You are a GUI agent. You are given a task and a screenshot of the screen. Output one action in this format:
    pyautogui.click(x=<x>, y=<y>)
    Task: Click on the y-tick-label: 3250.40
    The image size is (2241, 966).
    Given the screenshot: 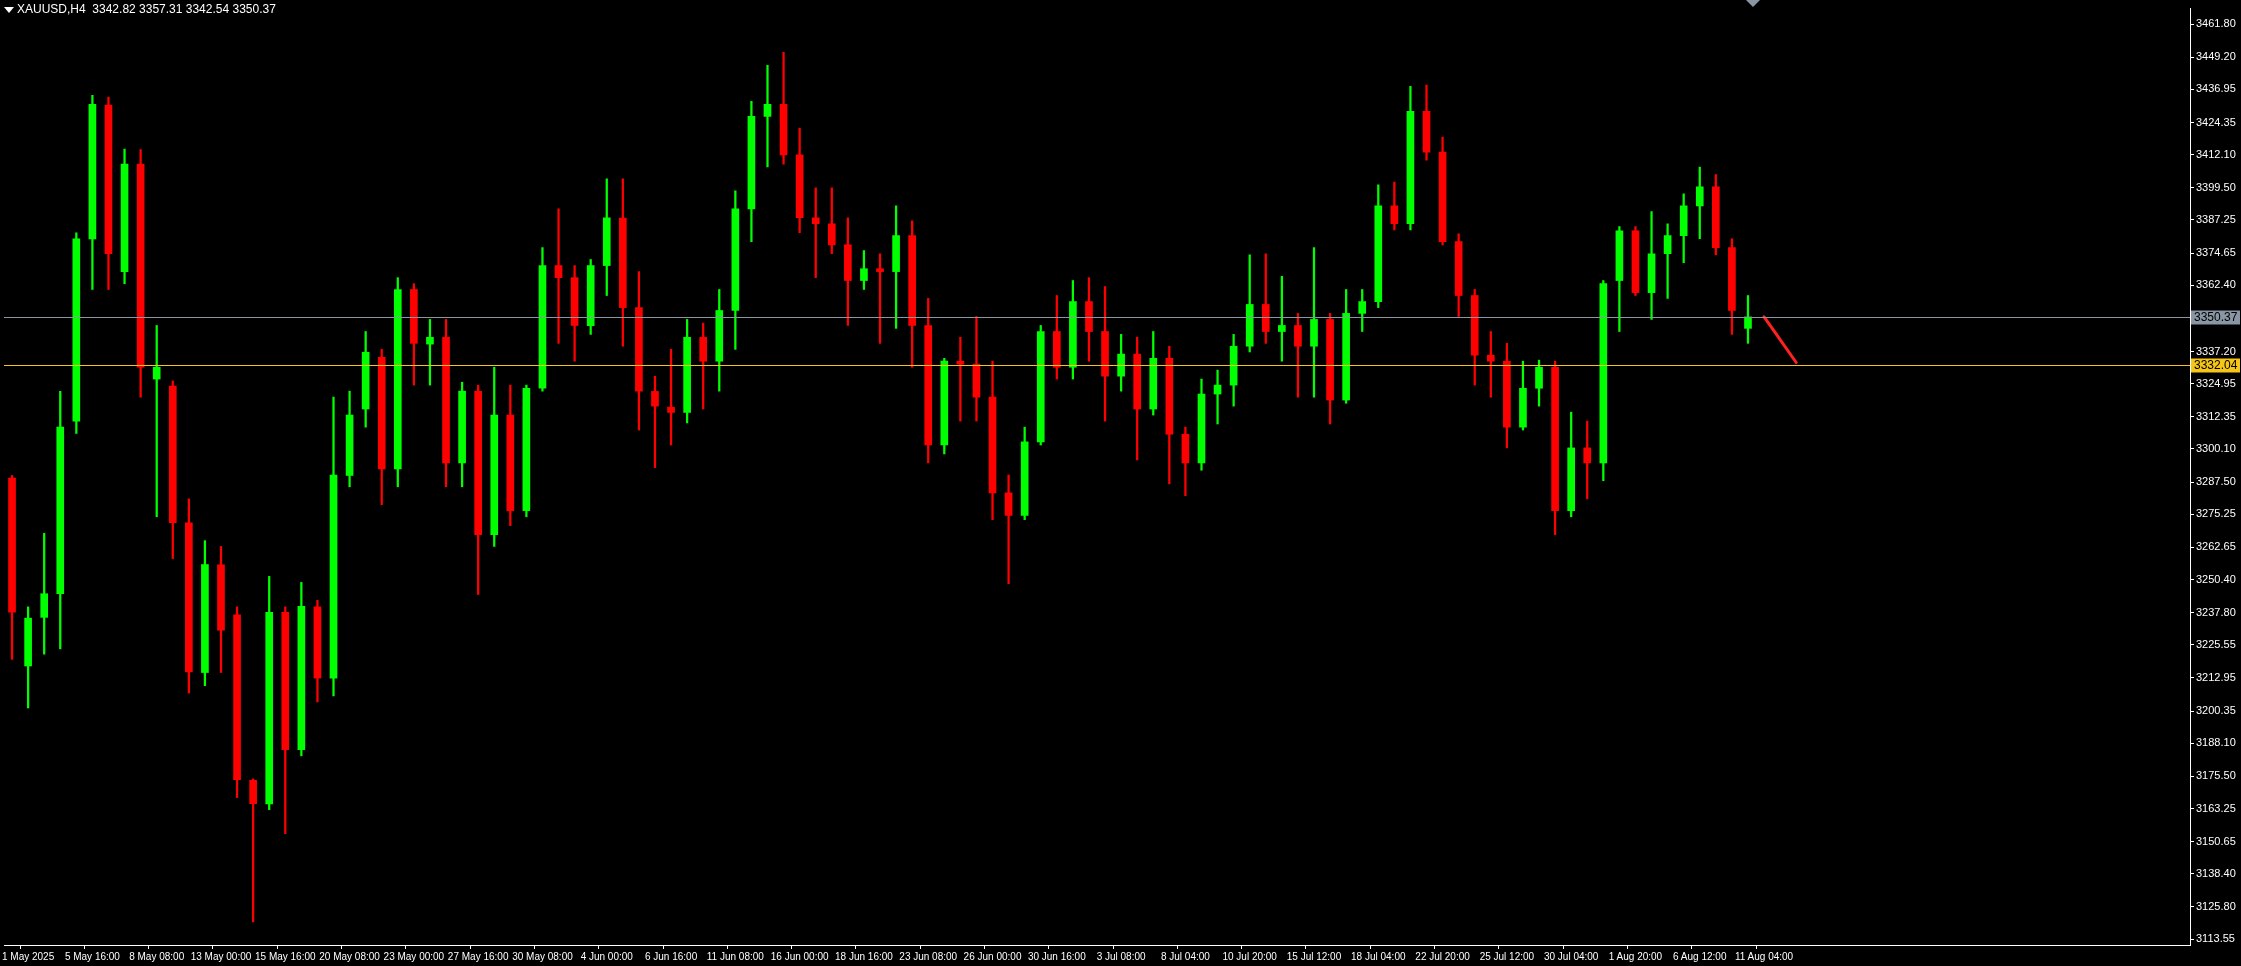 What is the action you would take?
    pyautogui.click(x=2216, y=578)
    